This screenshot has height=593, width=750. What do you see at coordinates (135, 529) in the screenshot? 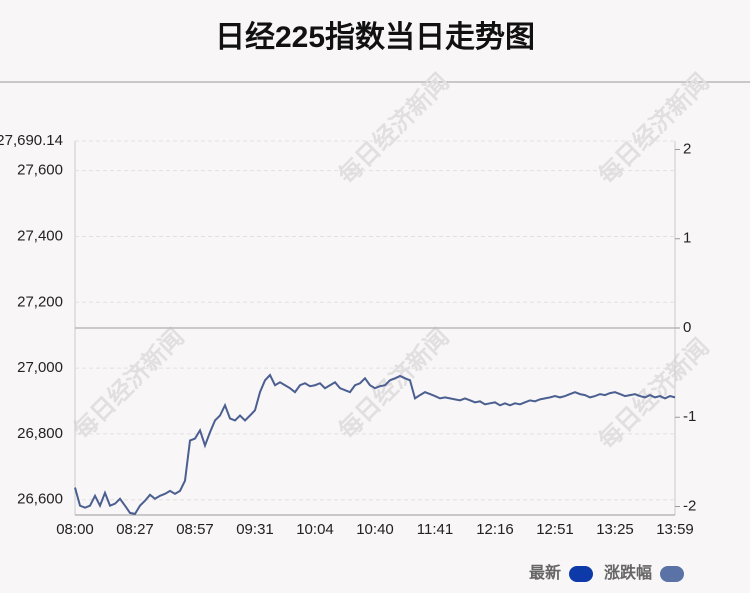
I see `x-tick-label: 08:27` at bounding box center [135, 529].